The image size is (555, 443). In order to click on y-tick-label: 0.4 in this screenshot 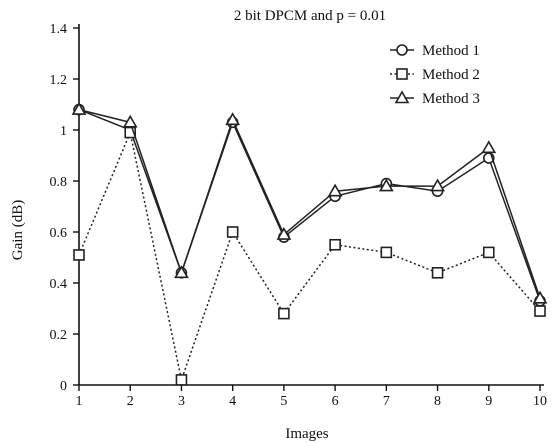, I will do `click(59, 284)`.